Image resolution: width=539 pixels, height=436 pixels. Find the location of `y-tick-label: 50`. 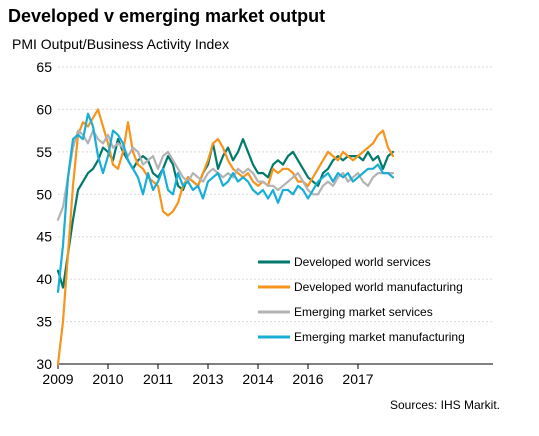

y-tick-label: 50 is located at coordinates (44, 194).